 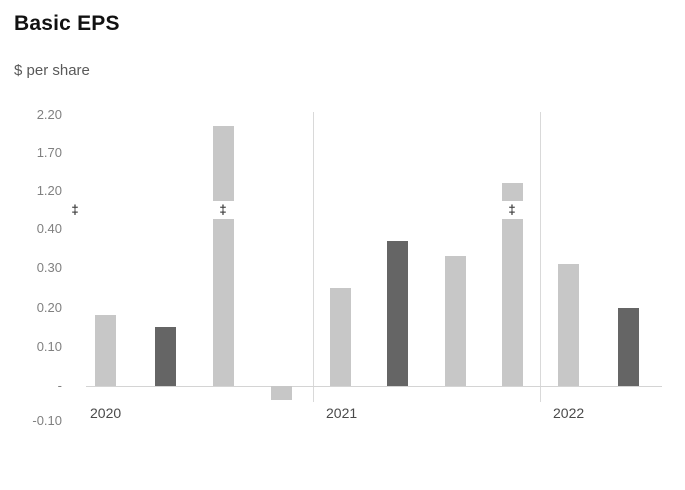 I want to click on y-axis-tick-label: 1.70, so click(x=49, y=152).